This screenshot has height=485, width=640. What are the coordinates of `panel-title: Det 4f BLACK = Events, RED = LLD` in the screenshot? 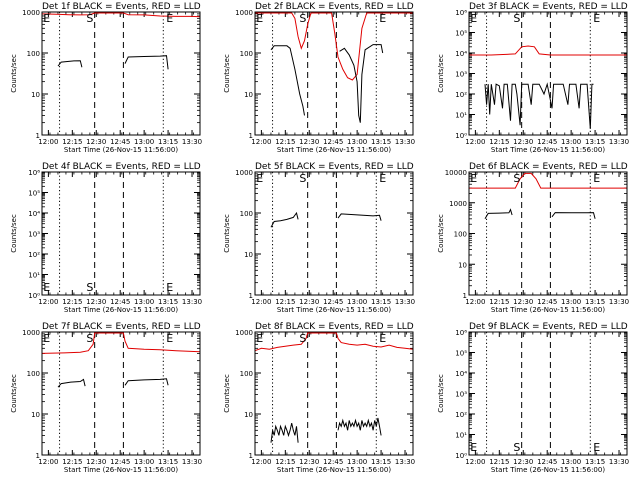 It's located at (121, 167).